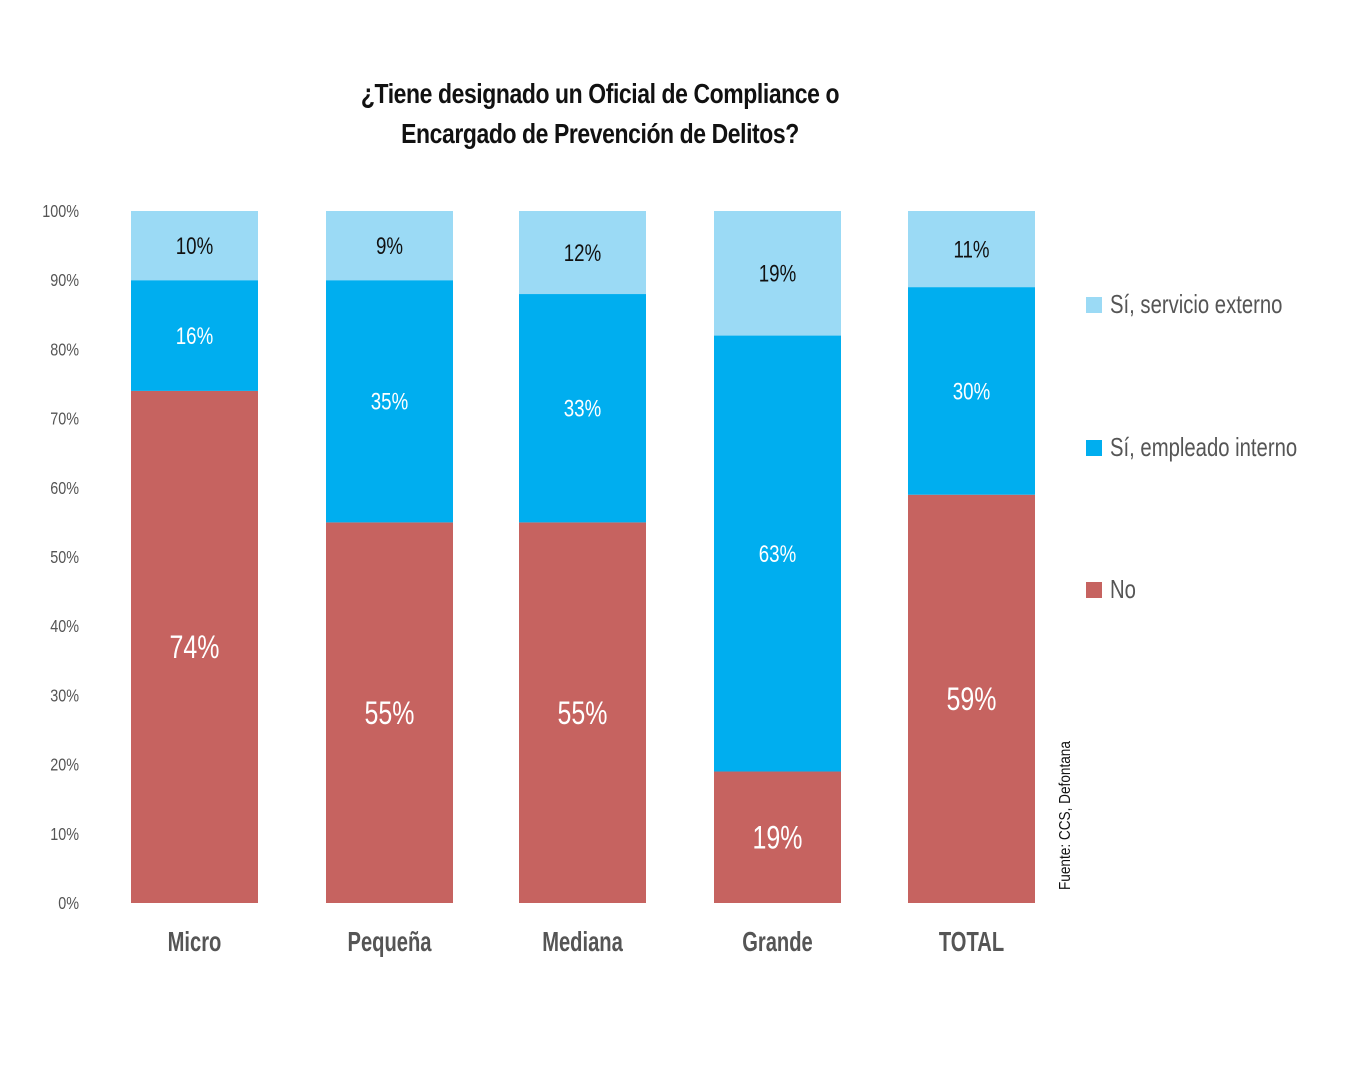  I want to click on y-tick-label: 90%, so click(64, 281).